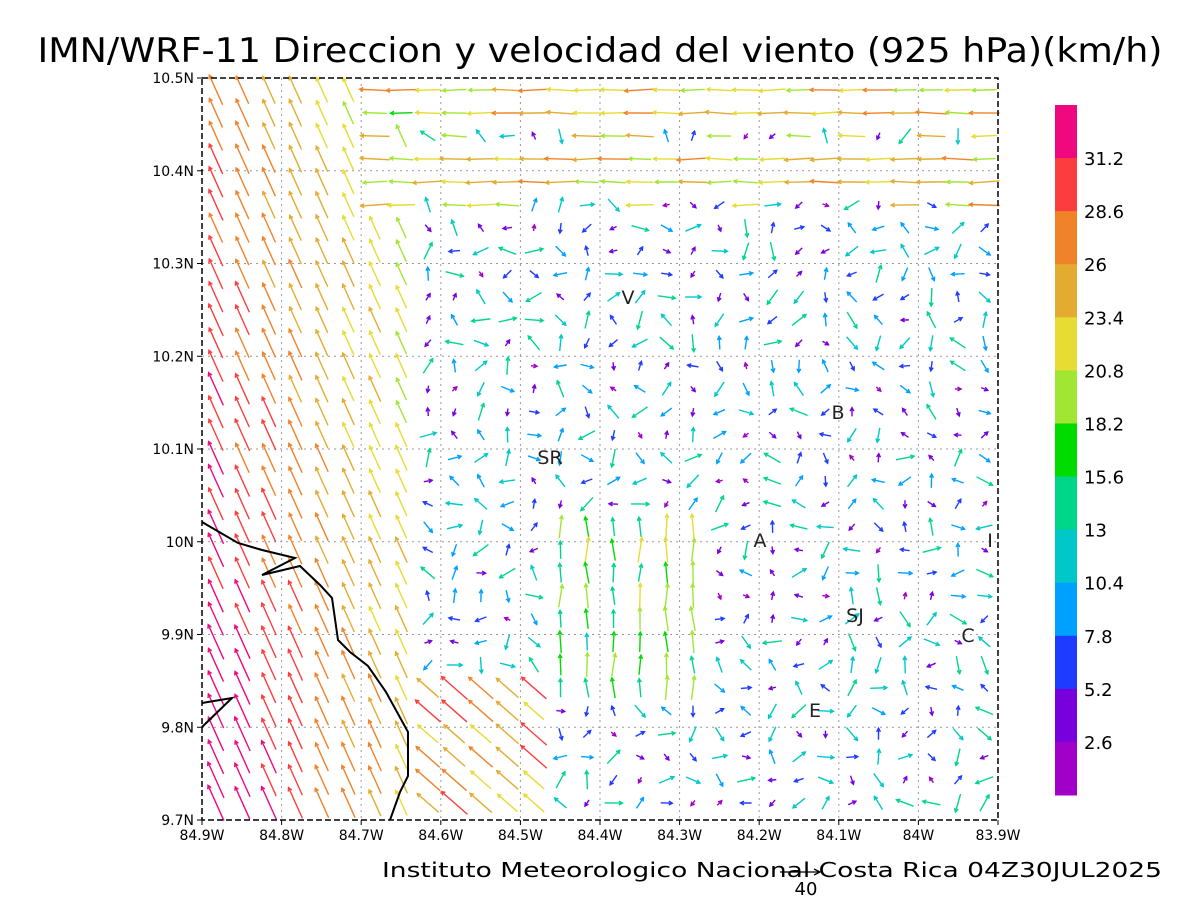 This screenshot has height=900, width=1200. Describe the element at coordinates (173, 265) in the screenshot. I see `y-tick-label: 10.3N` at that location.